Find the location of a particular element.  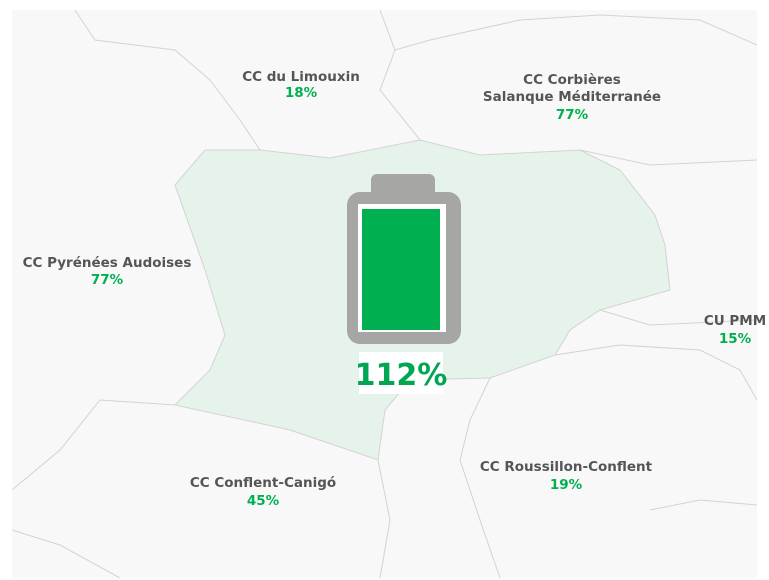

region-name: CC Corbières is located at coordinates (572, 80).